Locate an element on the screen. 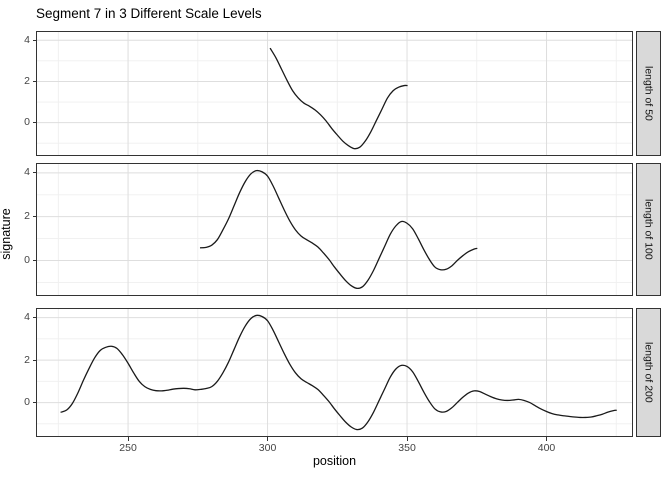 This screenshot has width=672, height=480. x-axis-label: position is located at coordinates (334, 461).